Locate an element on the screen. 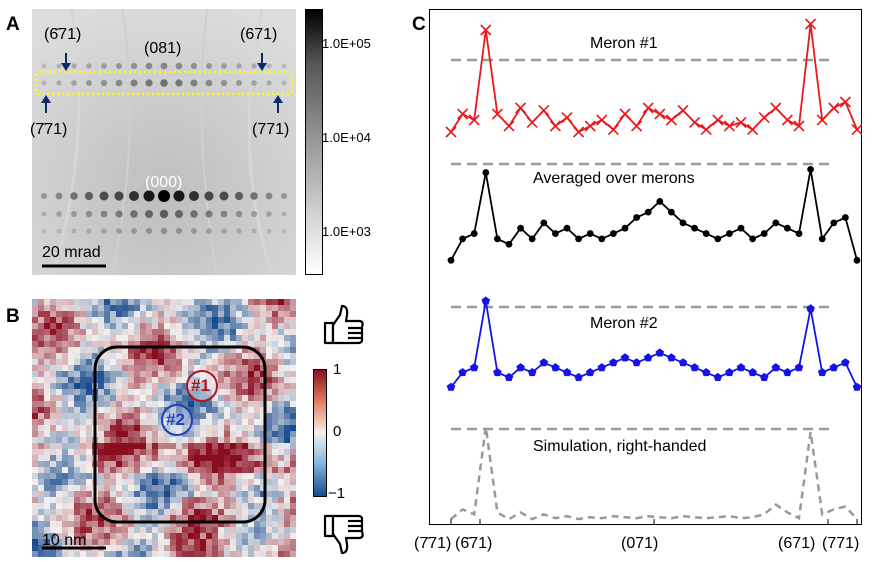  spot-label-top-center: (081) is located at coordinates (163, 48).